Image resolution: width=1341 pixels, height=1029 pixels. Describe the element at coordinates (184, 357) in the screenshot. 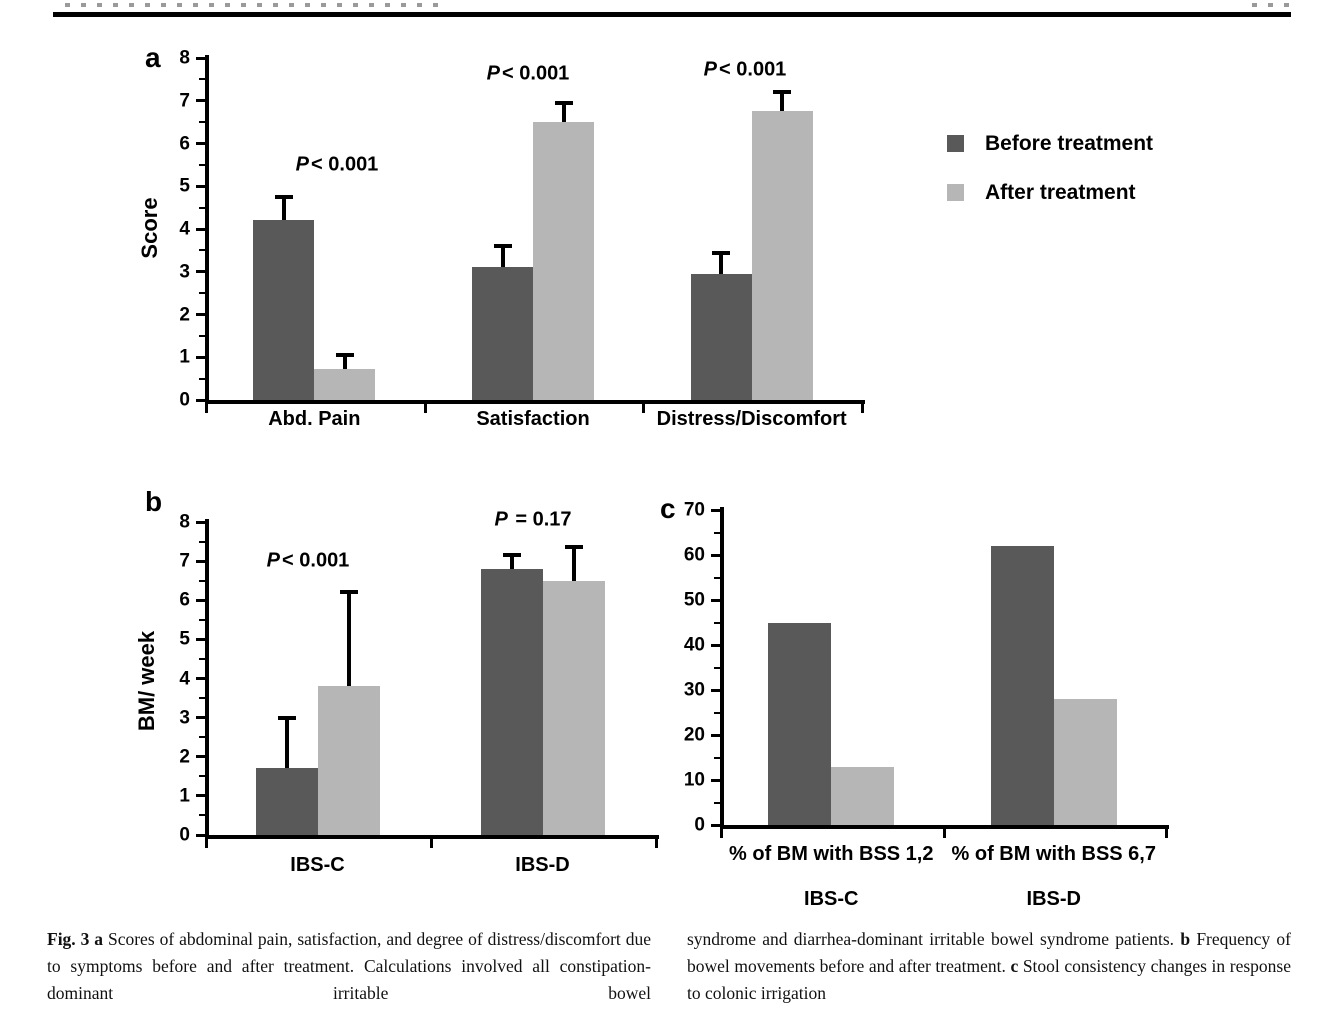

I see `y-tick-label-a: 1` at that location.